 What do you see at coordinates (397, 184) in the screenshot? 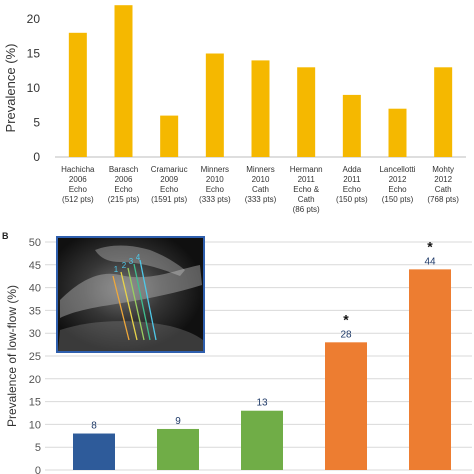
I see `panel-a-x-tick-label: Lancellotti 2012 Echo (150 pts)` at bounding box center [397, 184].